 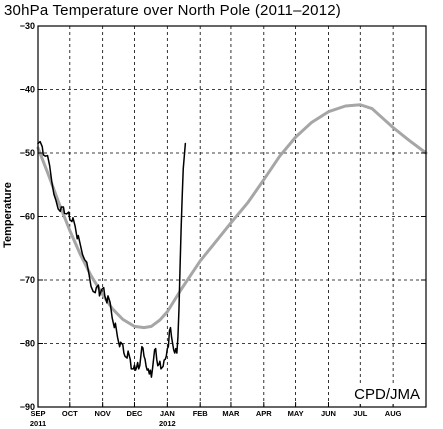 What do you see at coordinates (328, 413) in the screenshot?
I see `x-tick-label: JUN` at bounding box center [328, 413].